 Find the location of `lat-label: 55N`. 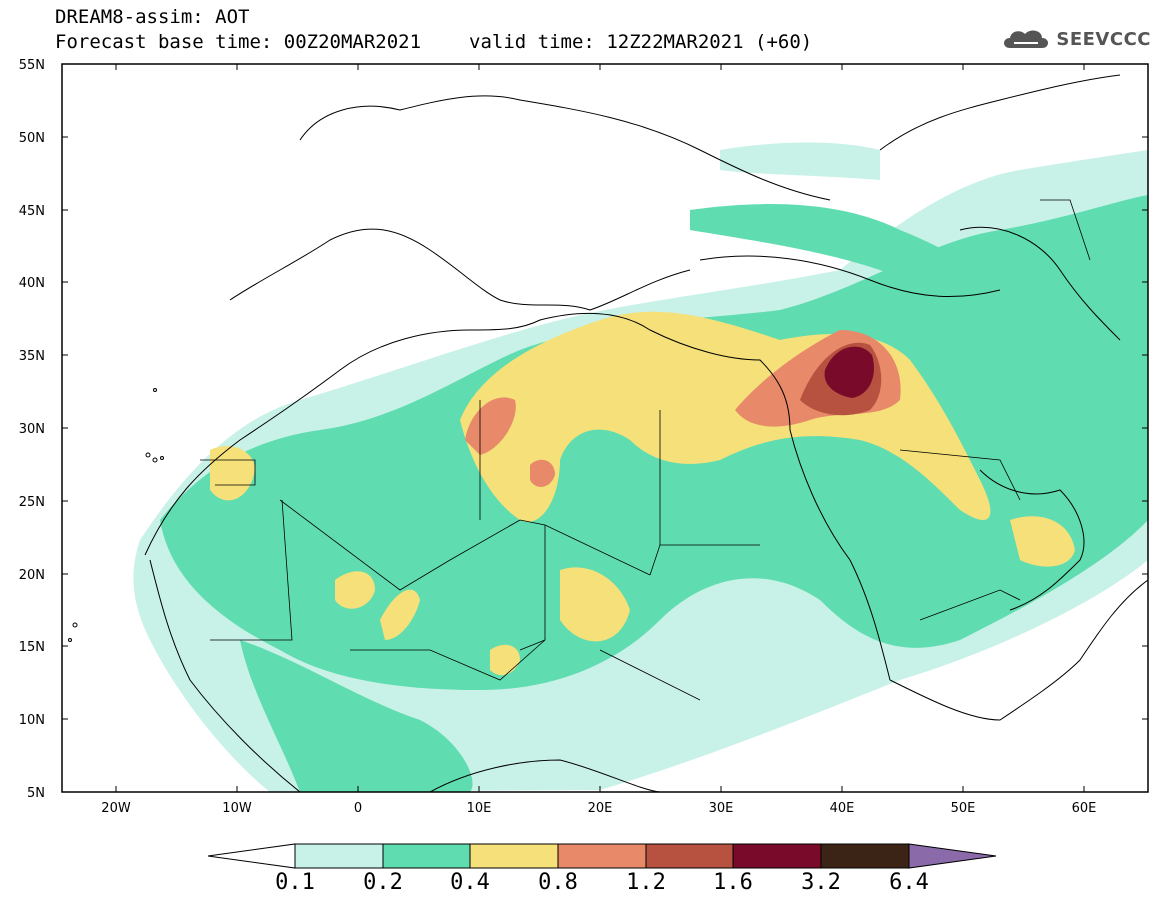

lat-label: 55N is located at coordinates (32, 65).